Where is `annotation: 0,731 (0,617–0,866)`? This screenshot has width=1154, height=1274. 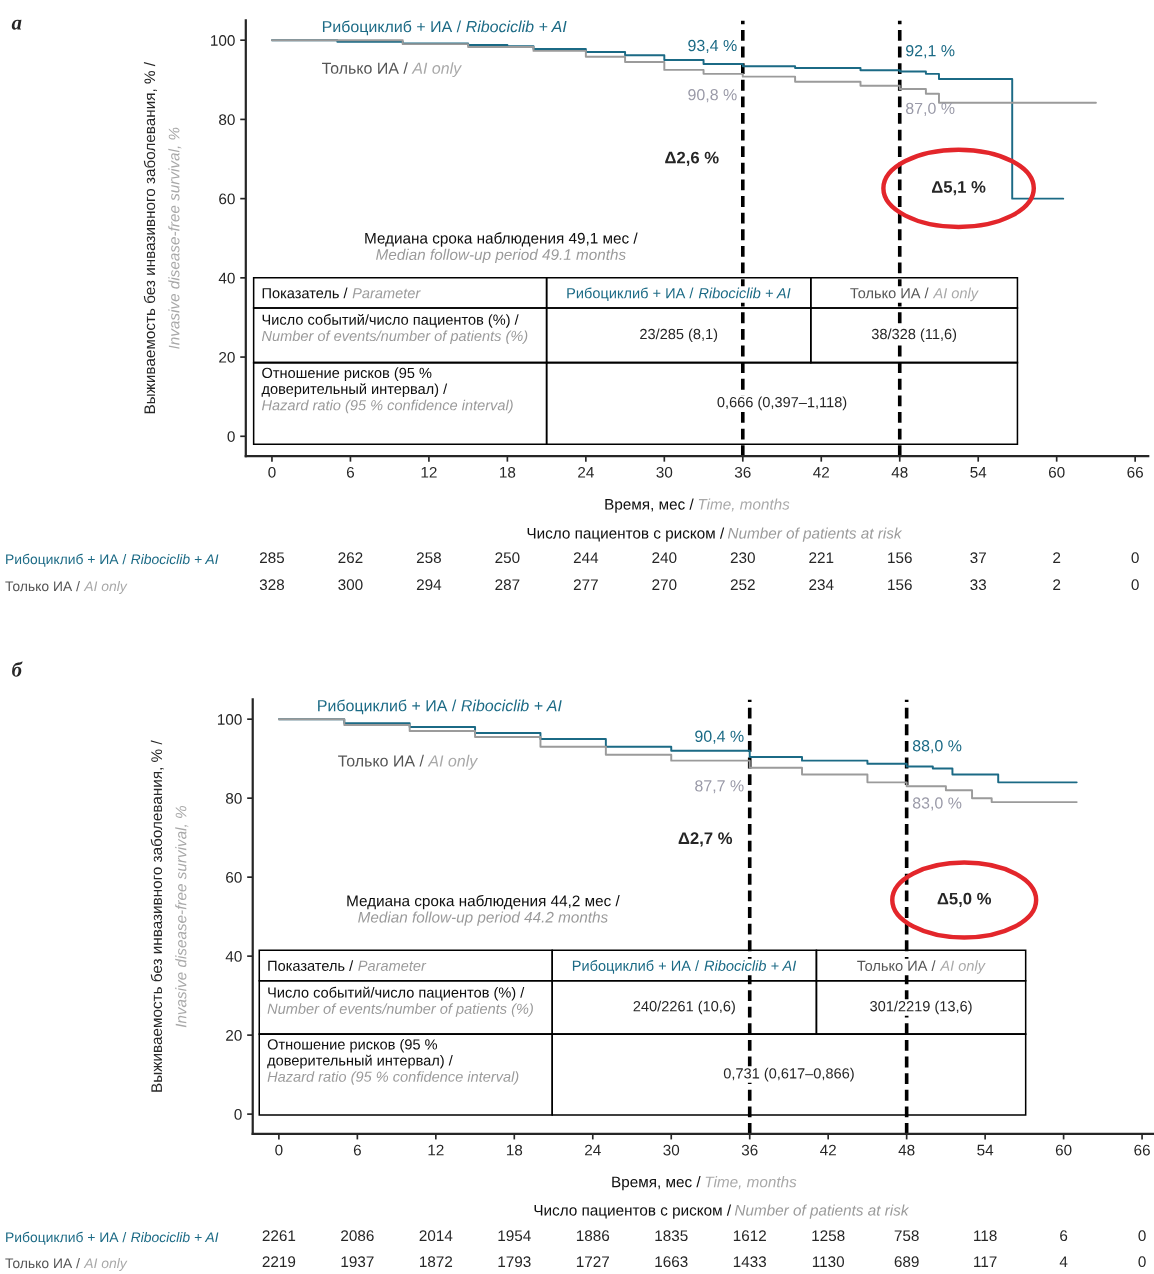 annotation: 0,731 (0,617–0,866) is located at coordinates (788, 1074).